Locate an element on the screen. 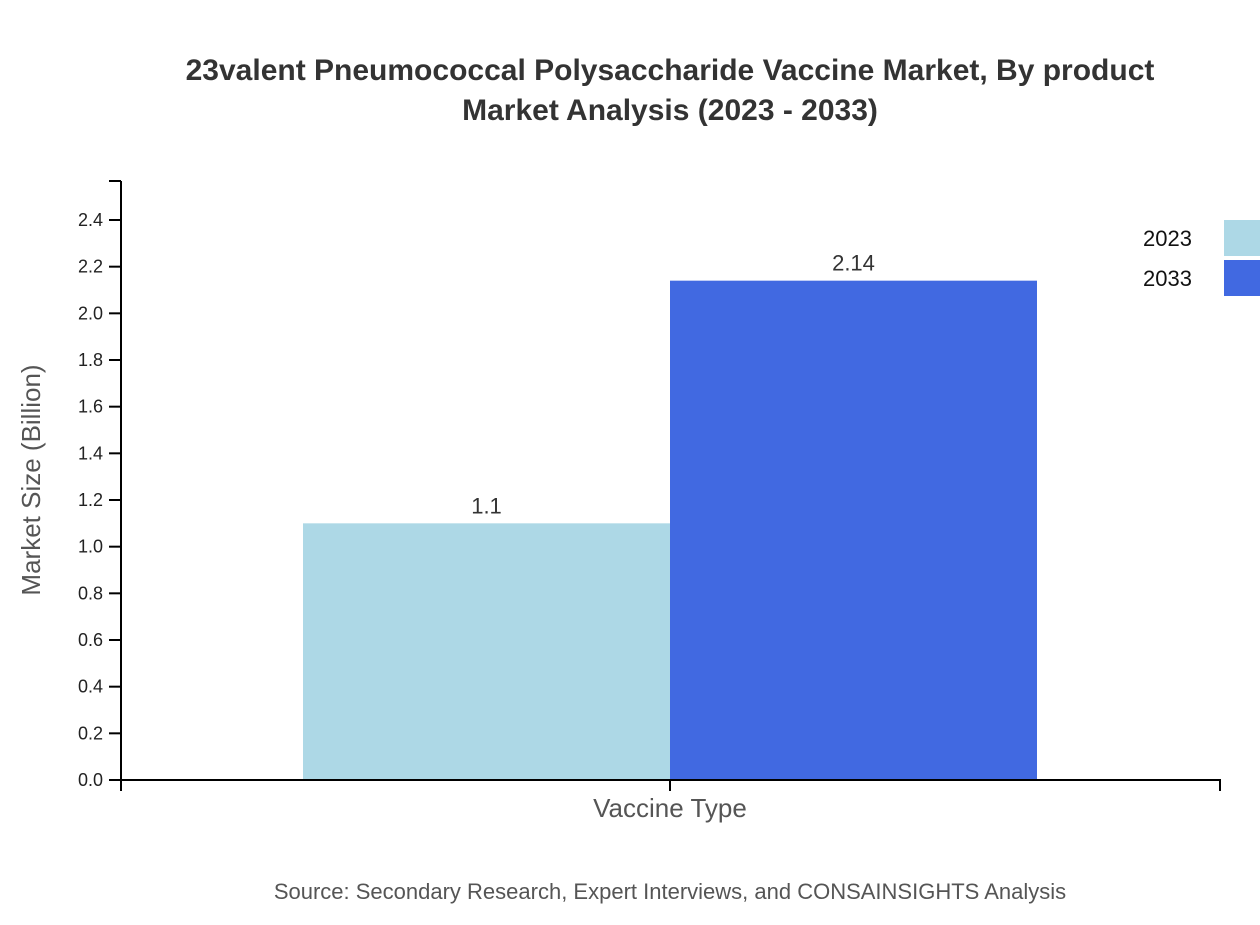 Image resolution: width=1260 pixels, height=925 pixels. y-tick-label: 1.0 is located at coordinates (90, 547).